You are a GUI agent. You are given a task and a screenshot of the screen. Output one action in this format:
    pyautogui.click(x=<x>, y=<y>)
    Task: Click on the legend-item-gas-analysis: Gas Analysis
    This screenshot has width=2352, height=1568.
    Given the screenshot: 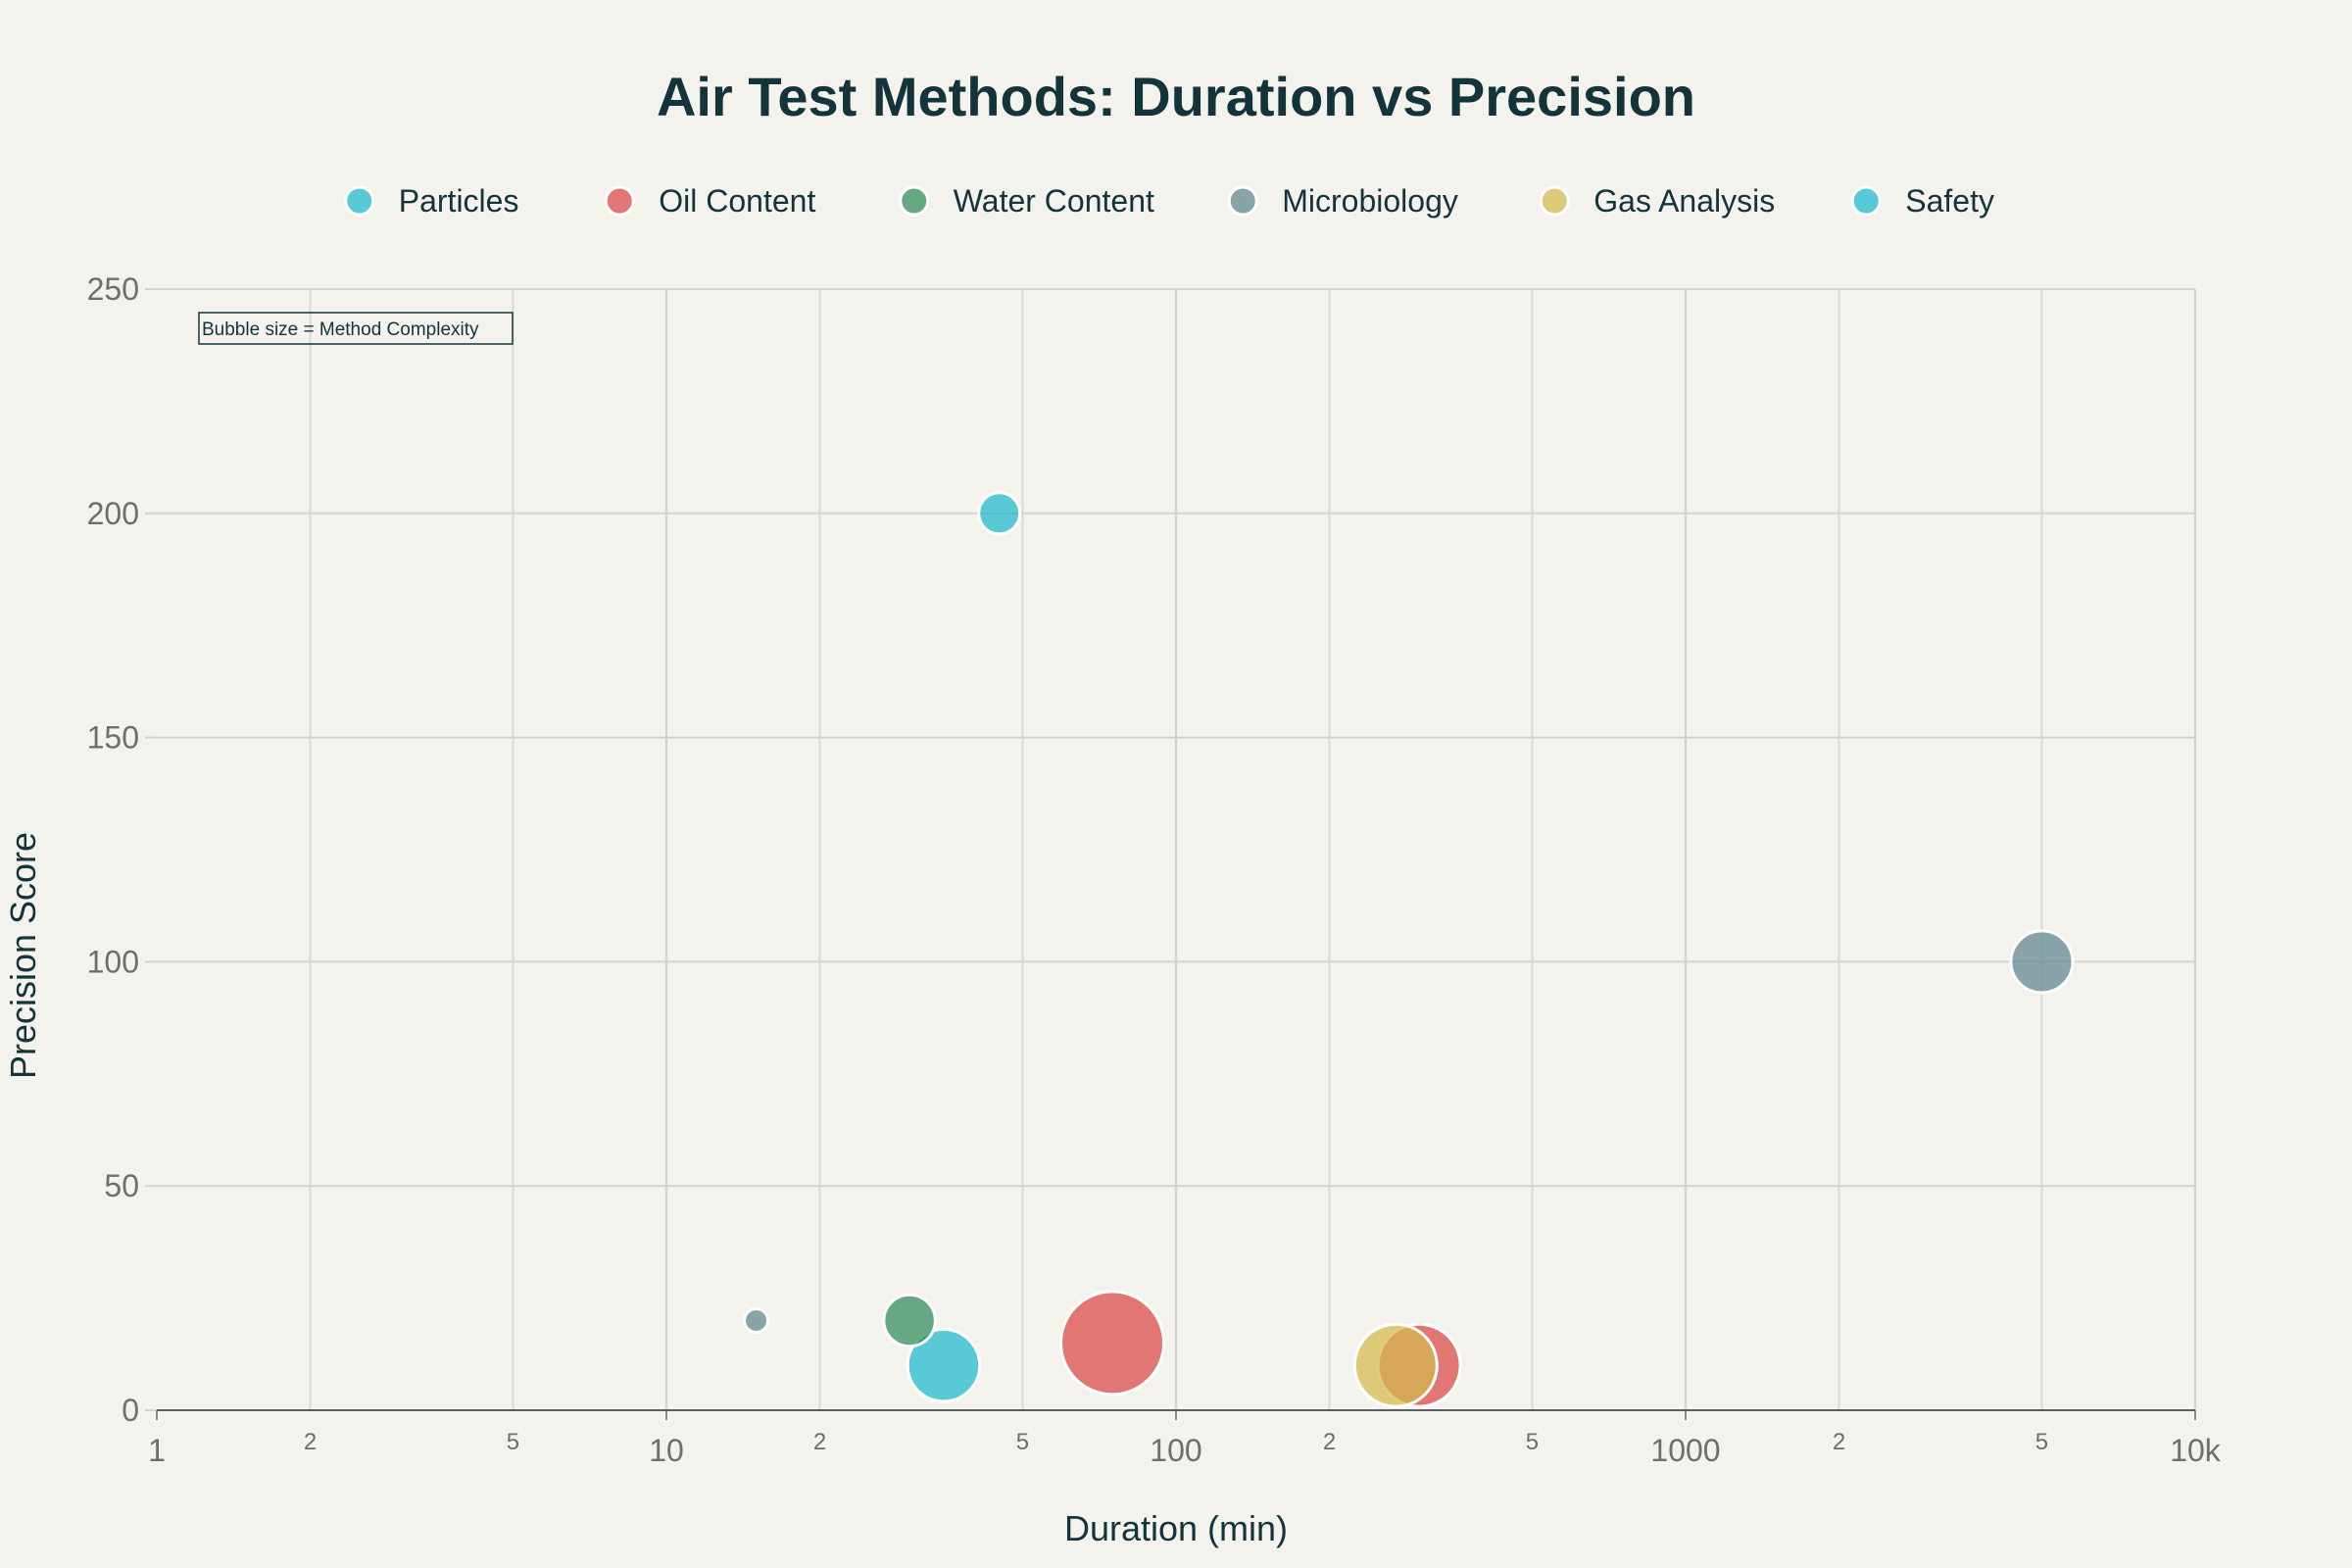 What is the action you would take?
    pyautogui.click(x=1657, y=201)
    